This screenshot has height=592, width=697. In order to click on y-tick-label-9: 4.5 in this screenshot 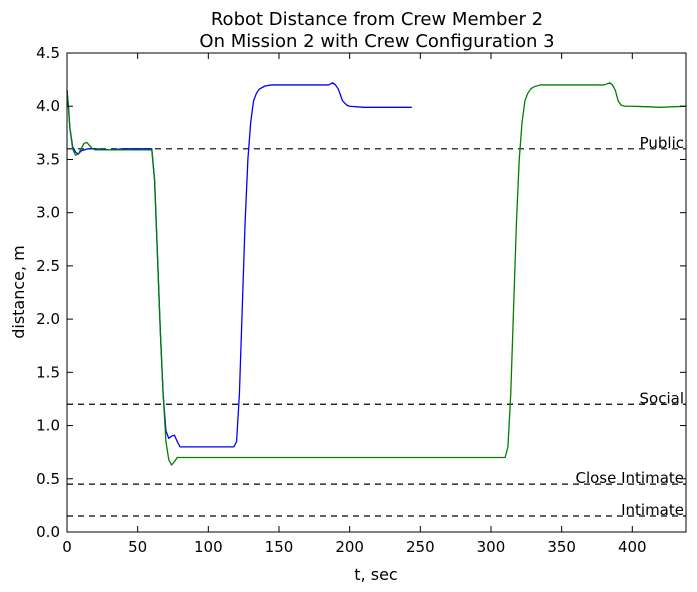, I will do `click(48, 53)`.